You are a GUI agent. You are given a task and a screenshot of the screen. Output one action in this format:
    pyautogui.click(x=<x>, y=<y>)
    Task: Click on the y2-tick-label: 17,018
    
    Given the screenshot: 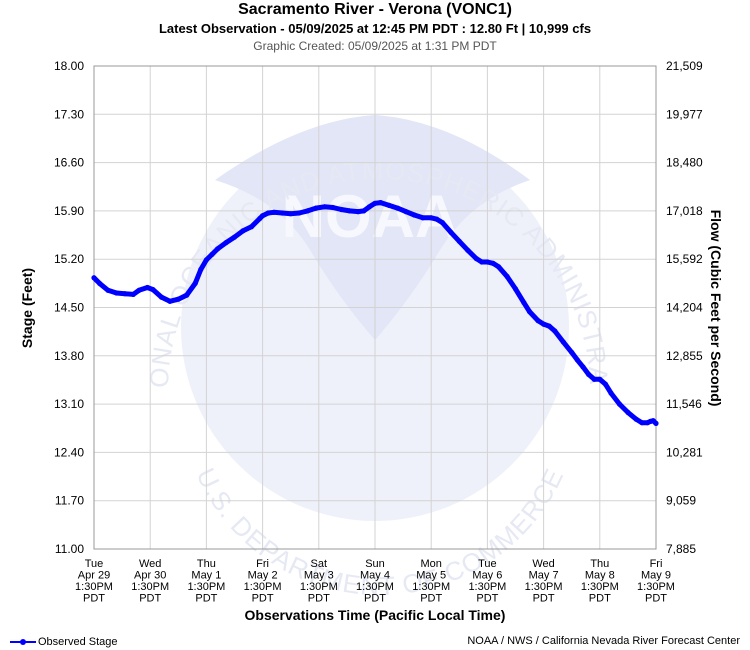 What is the action you would take?
    pyautogui.click(x=684, y=211)
    